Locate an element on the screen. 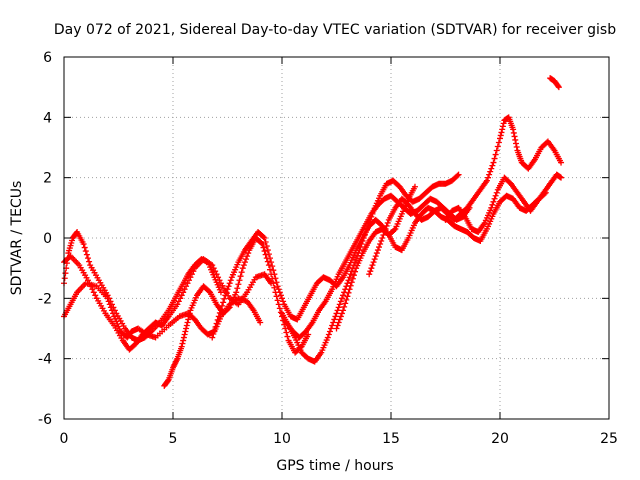 The height and width of the screenshot is (480, 640). x-tick-label: 15 is located at coordinates (391, 439).